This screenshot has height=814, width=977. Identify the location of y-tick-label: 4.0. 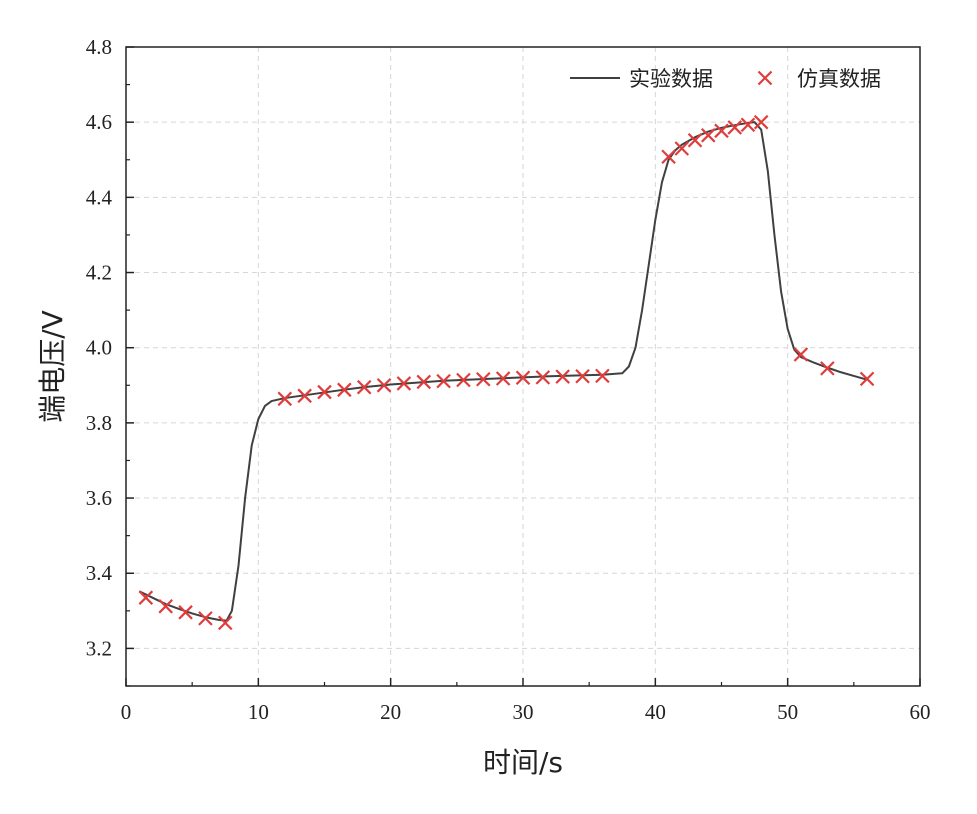
(99, 348).